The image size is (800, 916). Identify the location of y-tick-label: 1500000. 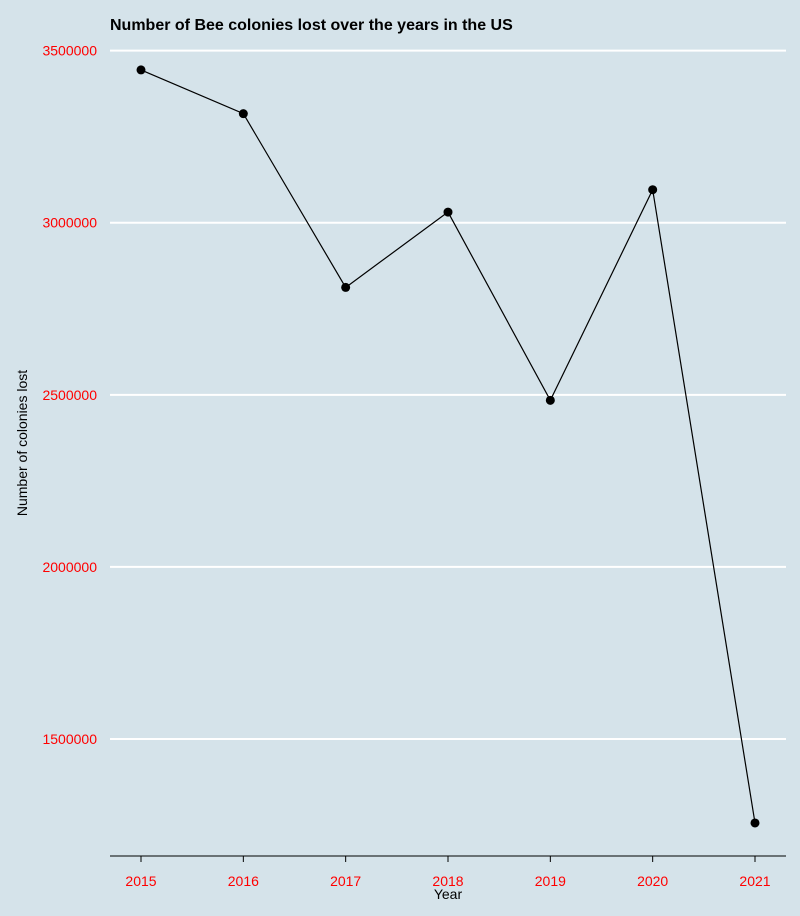
(69, 739).